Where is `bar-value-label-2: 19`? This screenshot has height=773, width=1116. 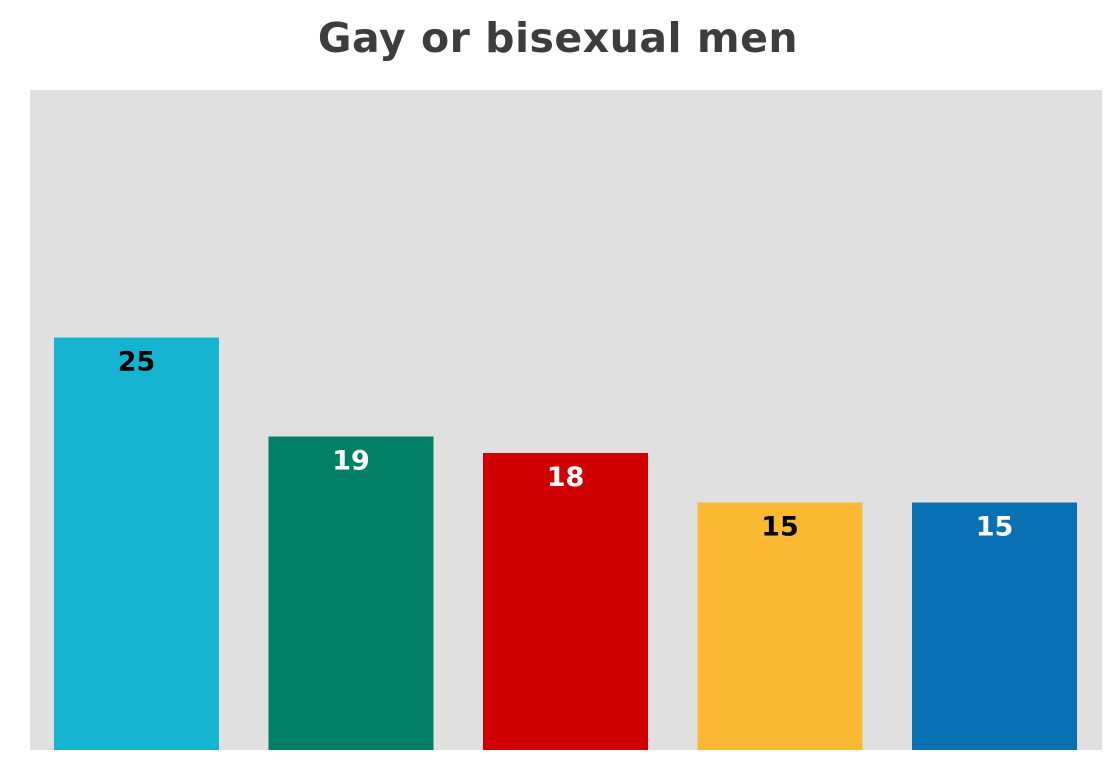 bar-value-label-2: 19 is located at coordinates (351, 461).